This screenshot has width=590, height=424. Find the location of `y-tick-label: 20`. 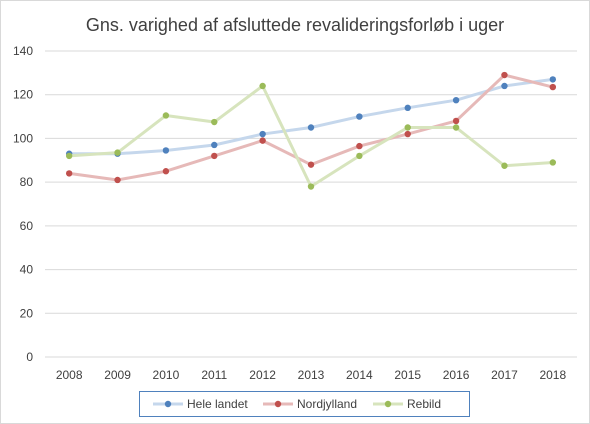

y-tick-label: 20 is located at coordinates (27, 313).